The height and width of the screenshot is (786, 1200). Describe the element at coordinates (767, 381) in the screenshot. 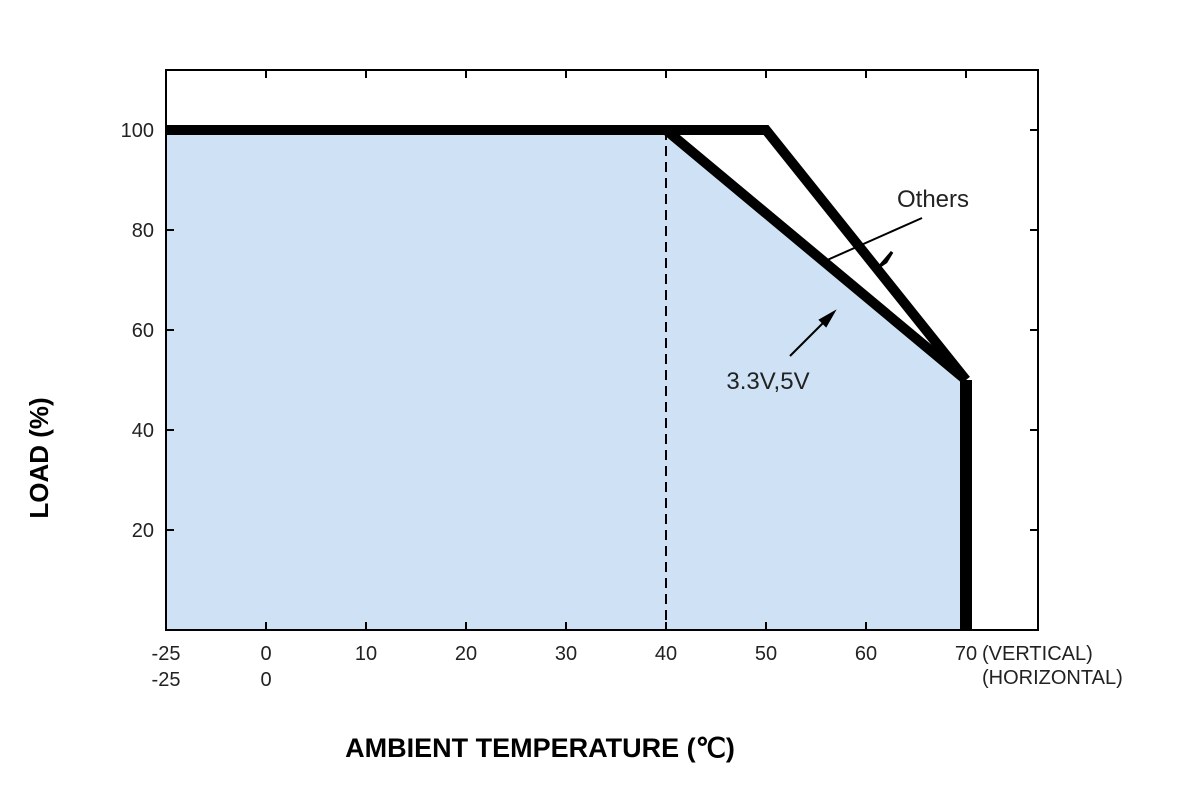

I see `annotation-label-3v3-5v: 3.3V,5V` at that location.